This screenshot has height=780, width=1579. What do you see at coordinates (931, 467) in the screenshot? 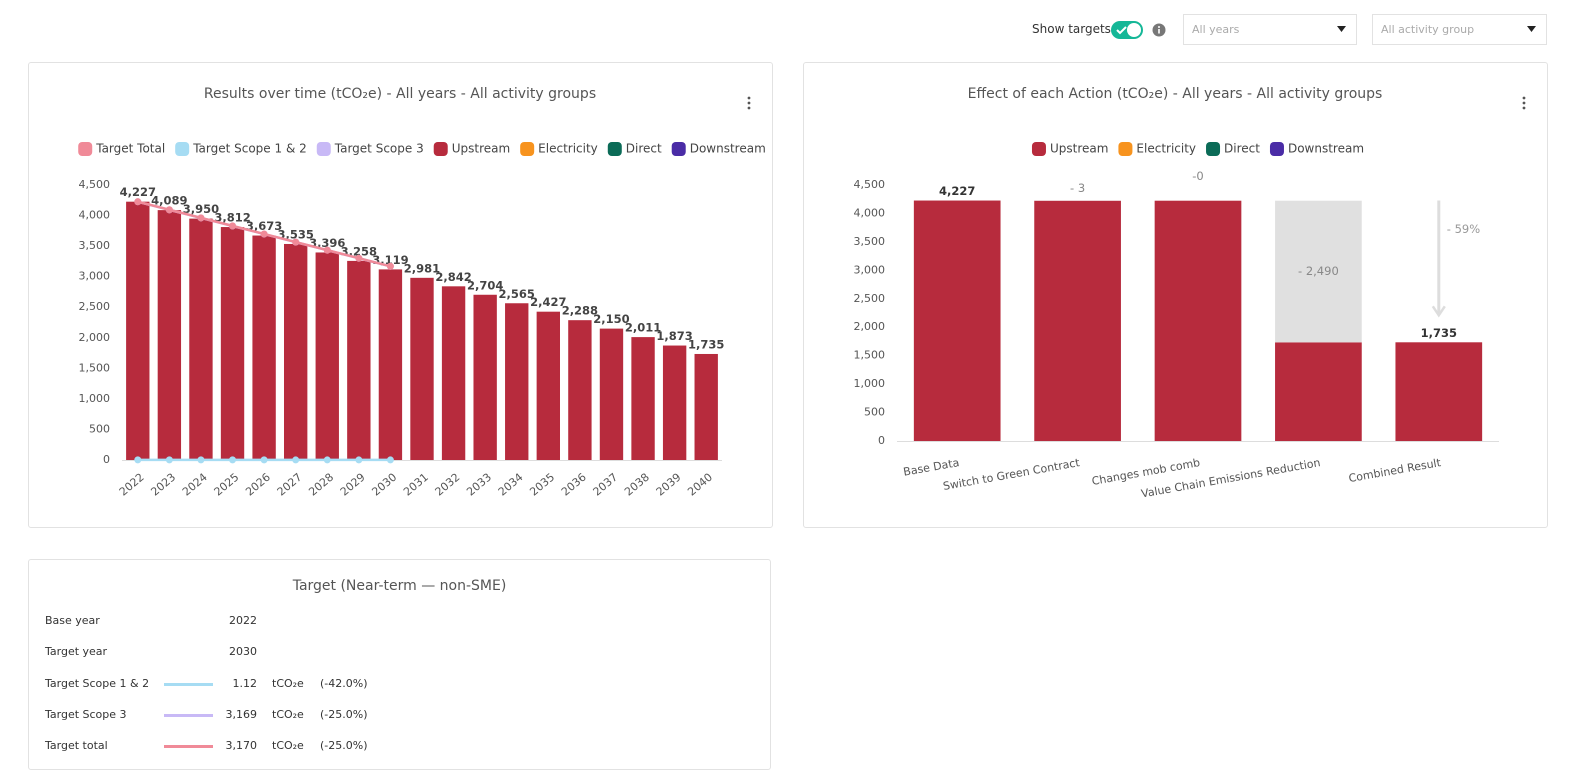
I see `x-tick-label: Base Data` at bounding box center [931, 467].